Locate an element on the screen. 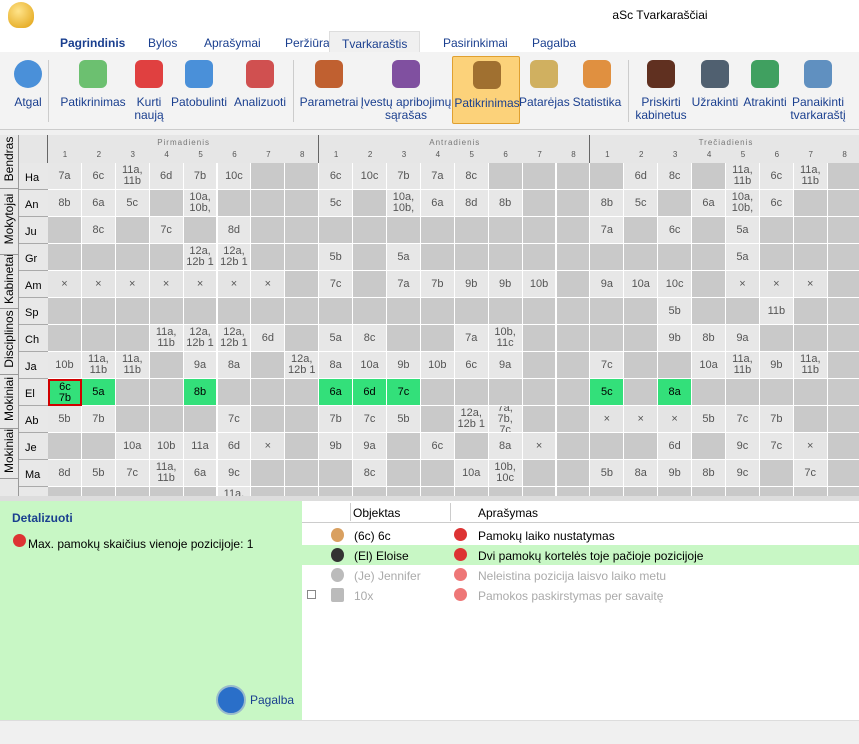  ribbon-button: Patobulinti is located at coordinates (199, 90).